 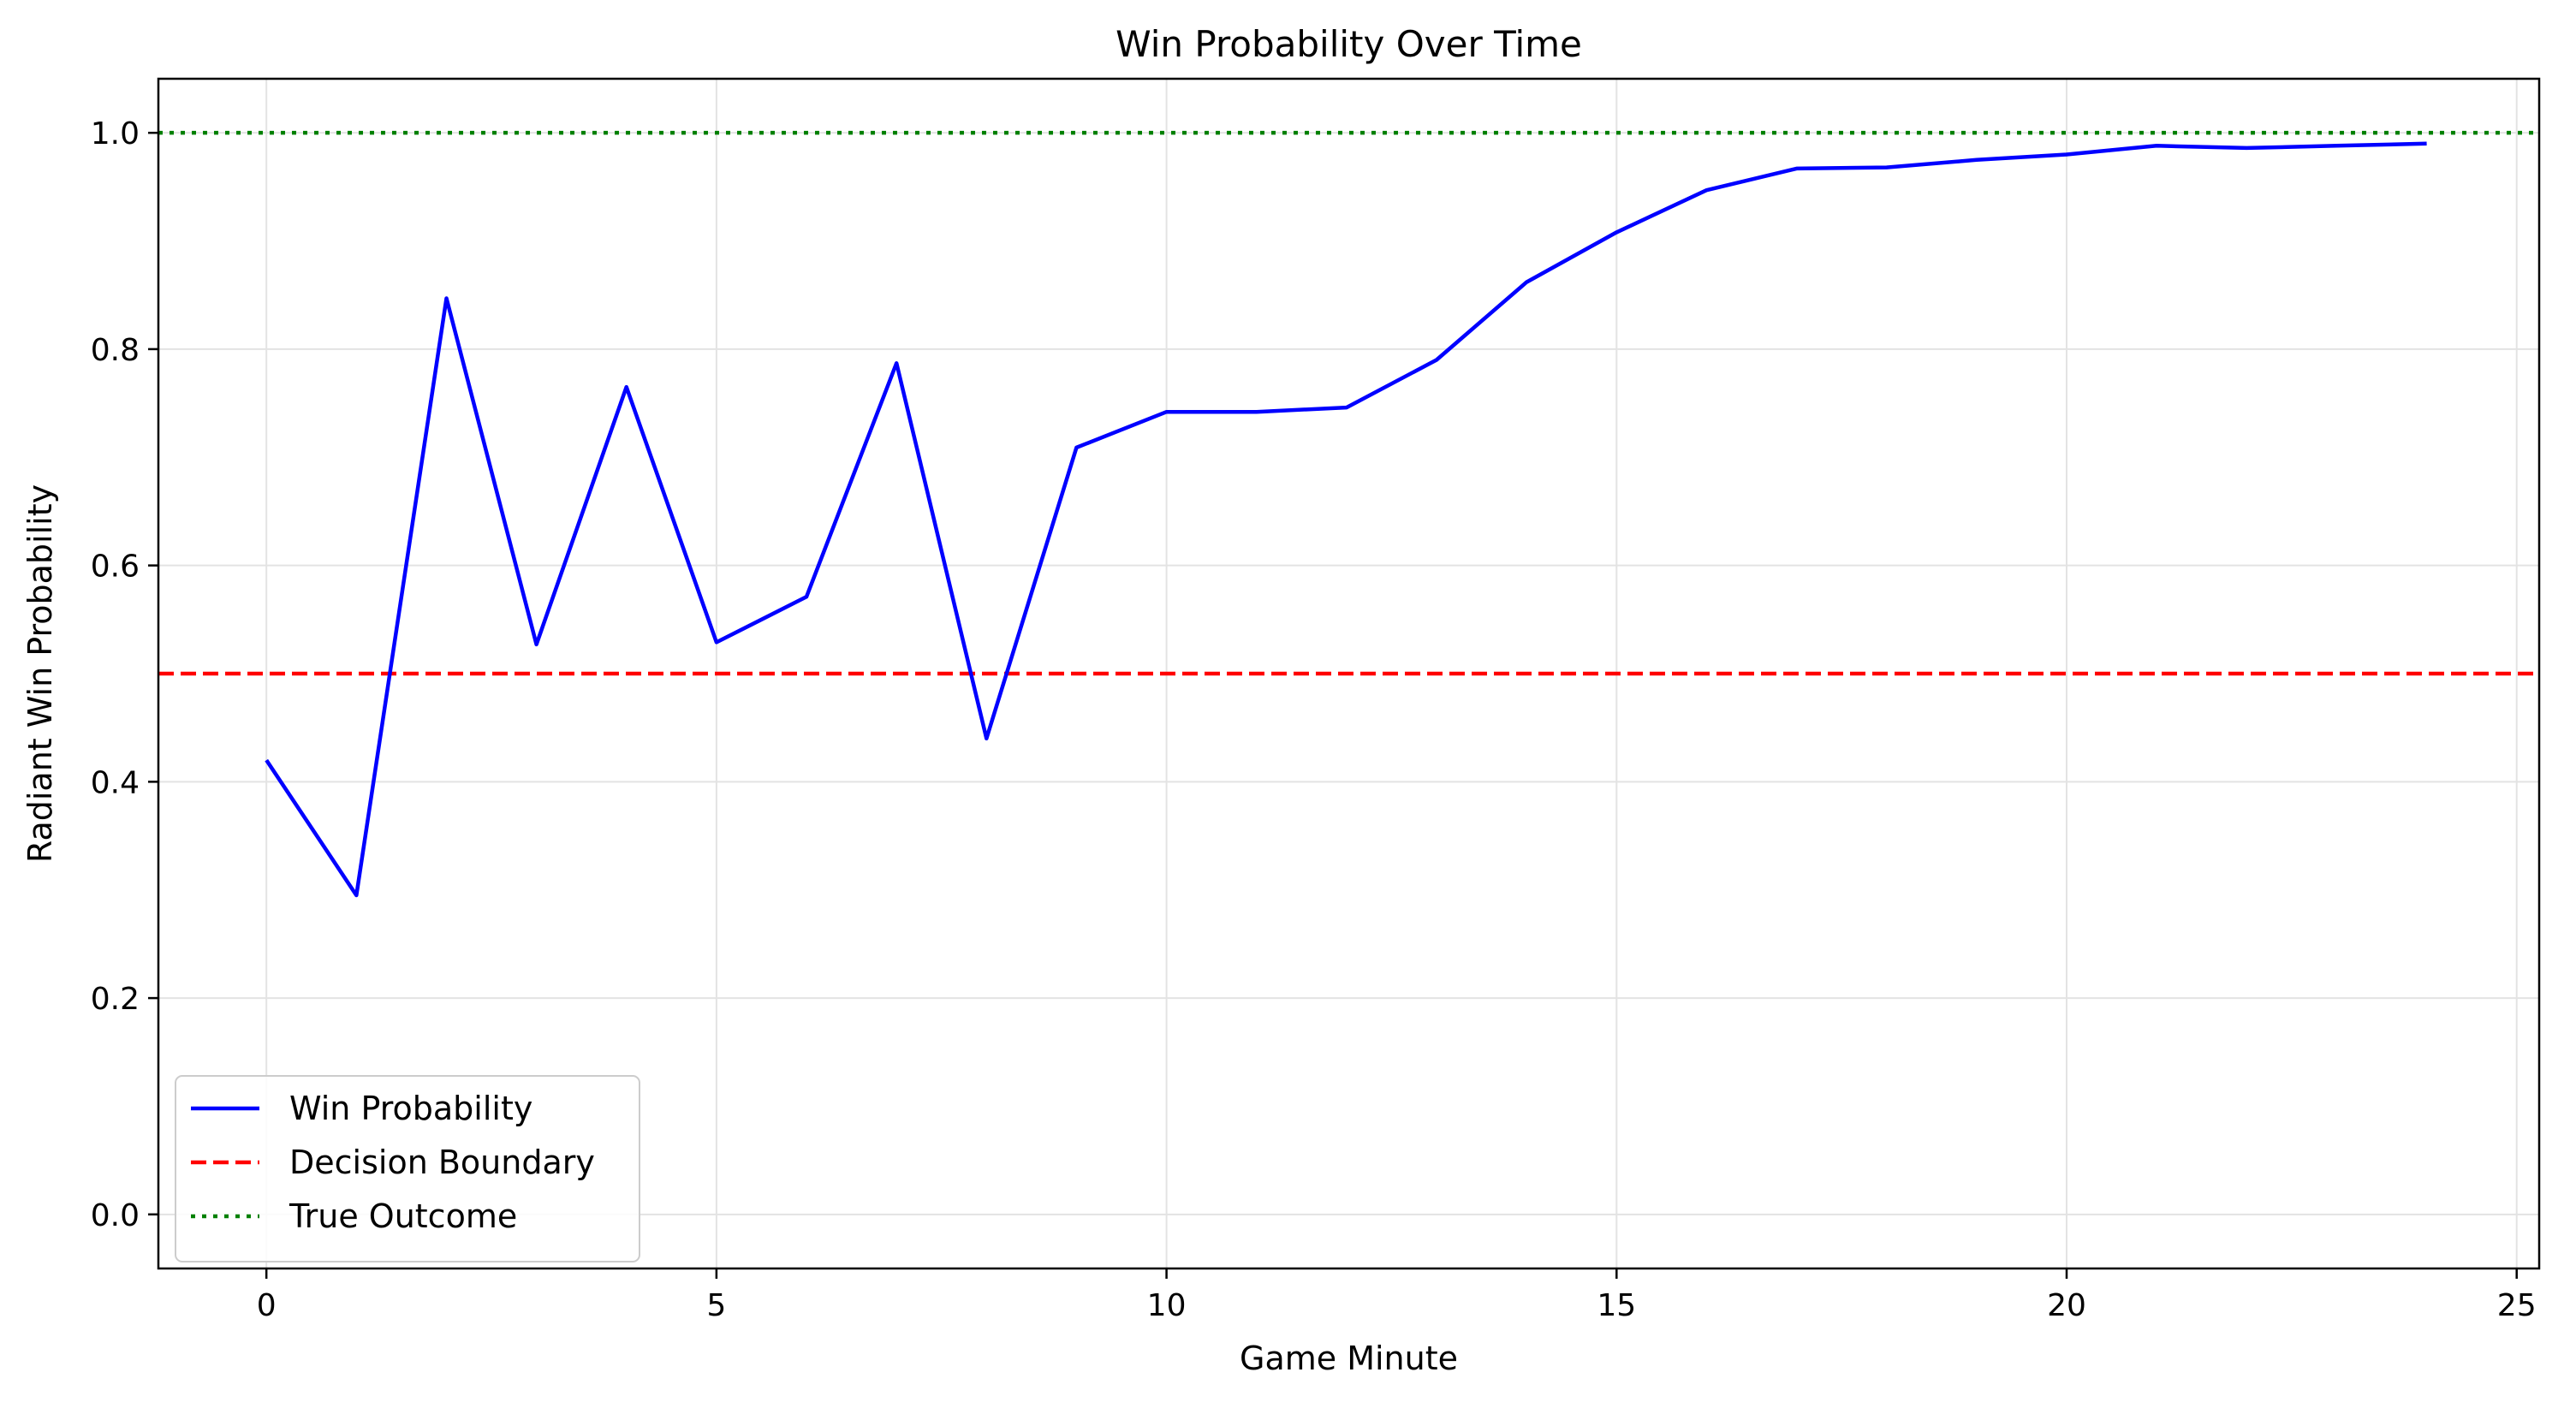 What do you see at coordinates (411, 1108) in the screenshot?
I see `legend-label: Win Probability` at bounding box center [411, 1108].